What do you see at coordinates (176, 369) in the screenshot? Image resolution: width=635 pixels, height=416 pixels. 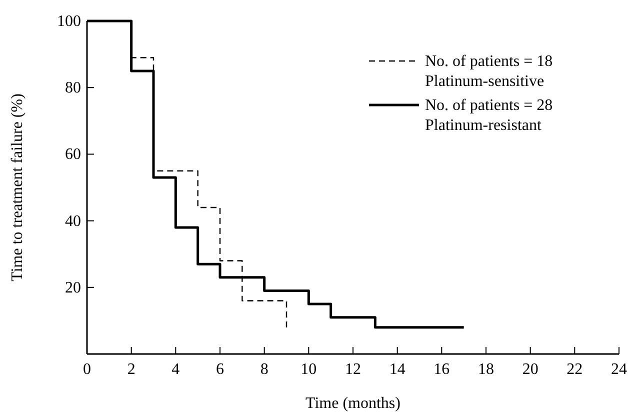 I see `x-tick-label: 4` at bounding box center [176, 369].